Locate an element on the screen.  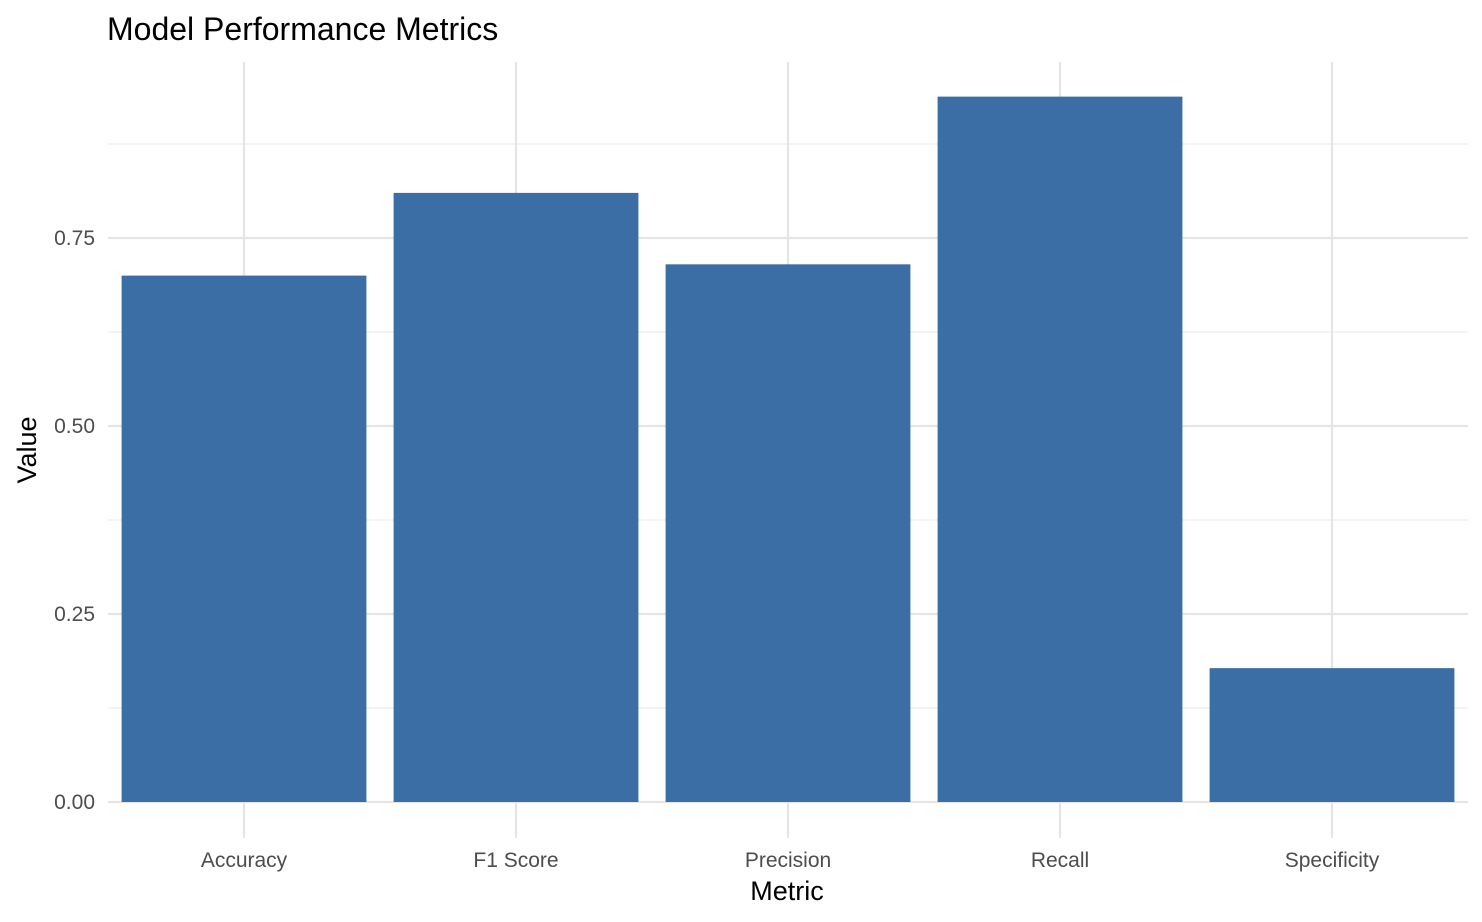
x-tick-label: F1 Score is located at coordinates (515, 860).